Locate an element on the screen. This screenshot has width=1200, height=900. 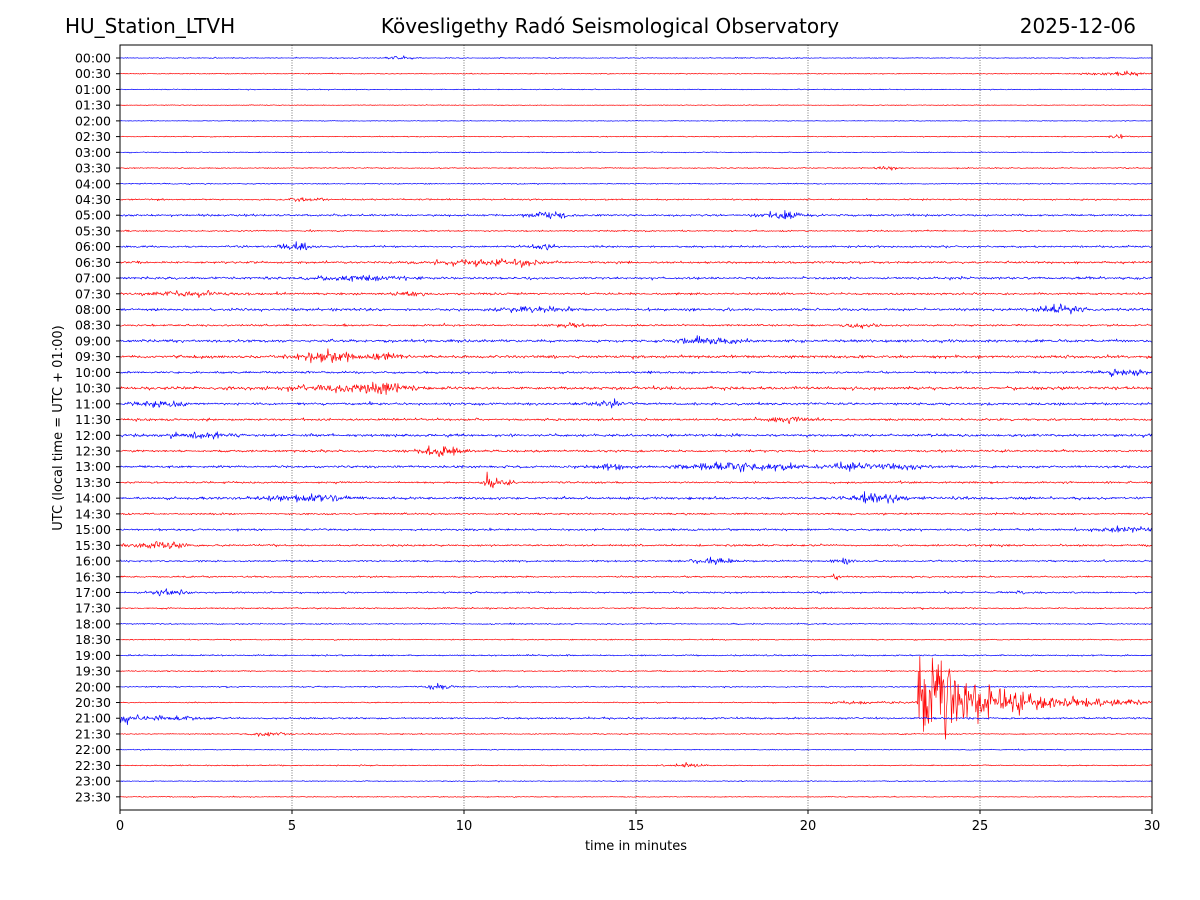
y-tick-label: 01:30 is located at coordinates (93, 105).